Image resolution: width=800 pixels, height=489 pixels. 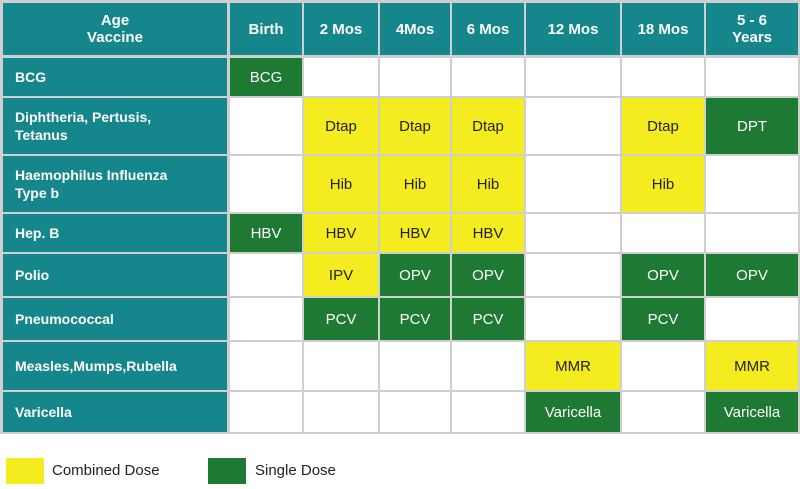 What do you see at coordinates (488, 29) in the screenshot?
I see `age-header-6-mos: 6 Mos` at bounding box center [488, 29].